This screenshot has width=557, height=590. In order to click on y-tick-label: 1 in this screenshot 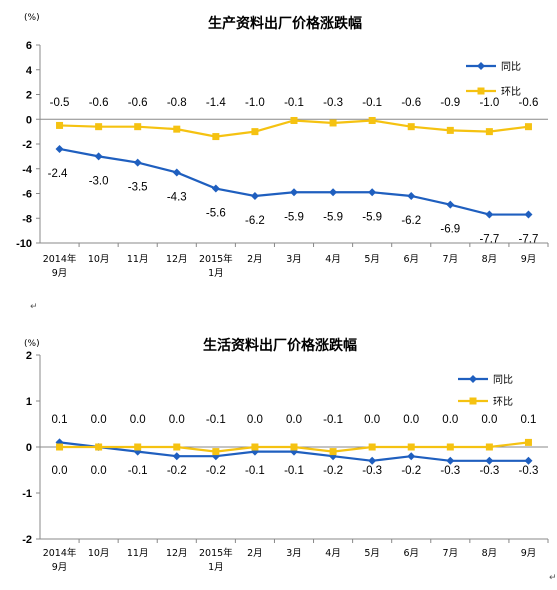, I will do `click(29, 402)`.